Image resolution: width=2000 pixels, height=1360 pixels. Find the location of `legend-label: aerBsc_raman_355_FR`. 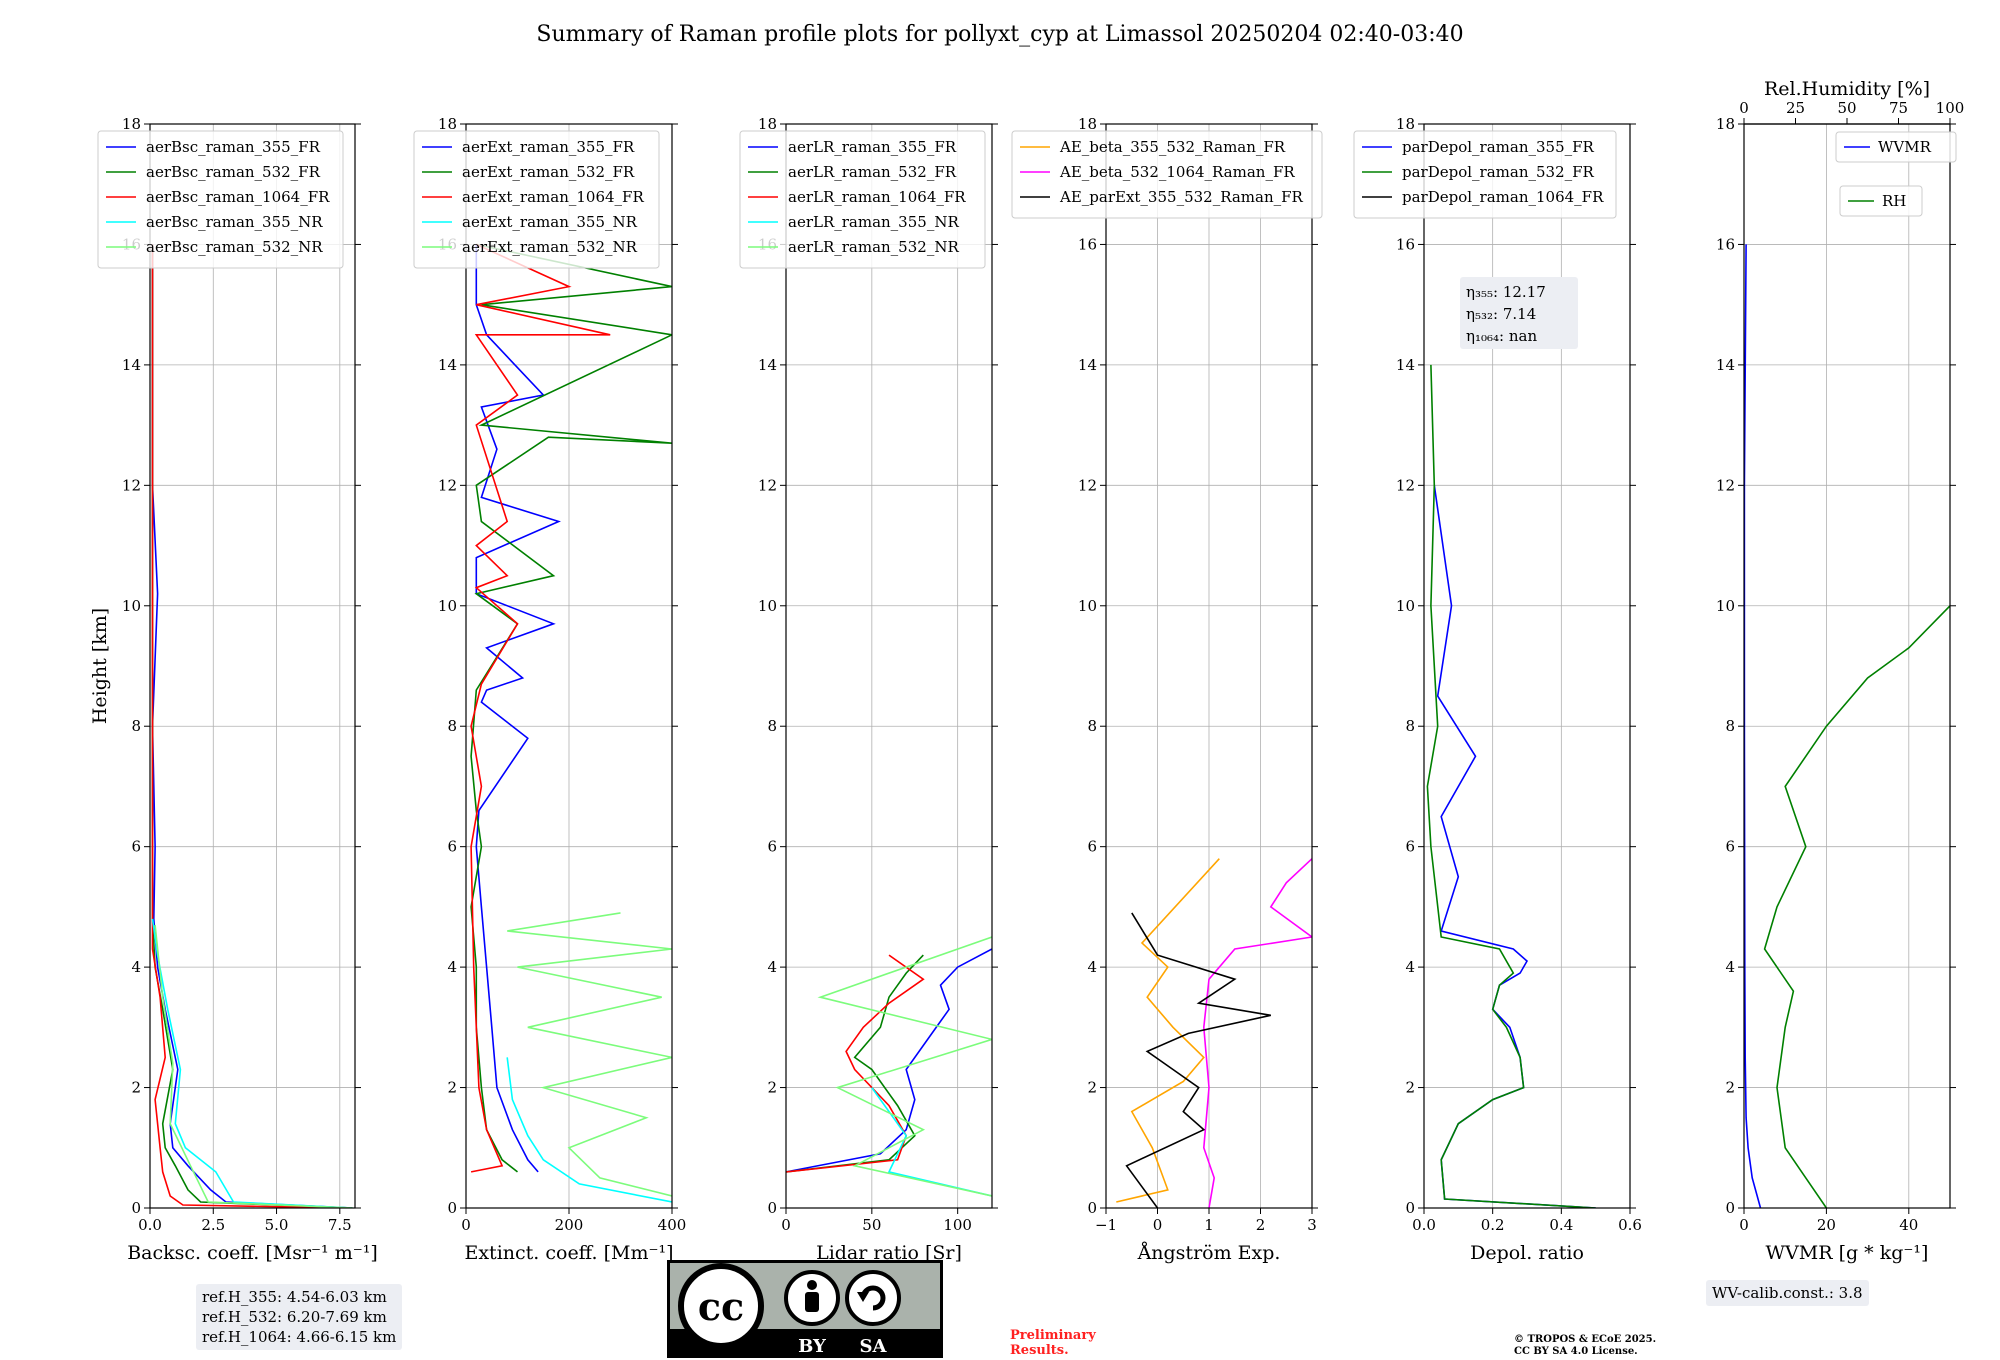

legend-label: aerBsc_raman_355_FR is located at coordinates (233, 147).